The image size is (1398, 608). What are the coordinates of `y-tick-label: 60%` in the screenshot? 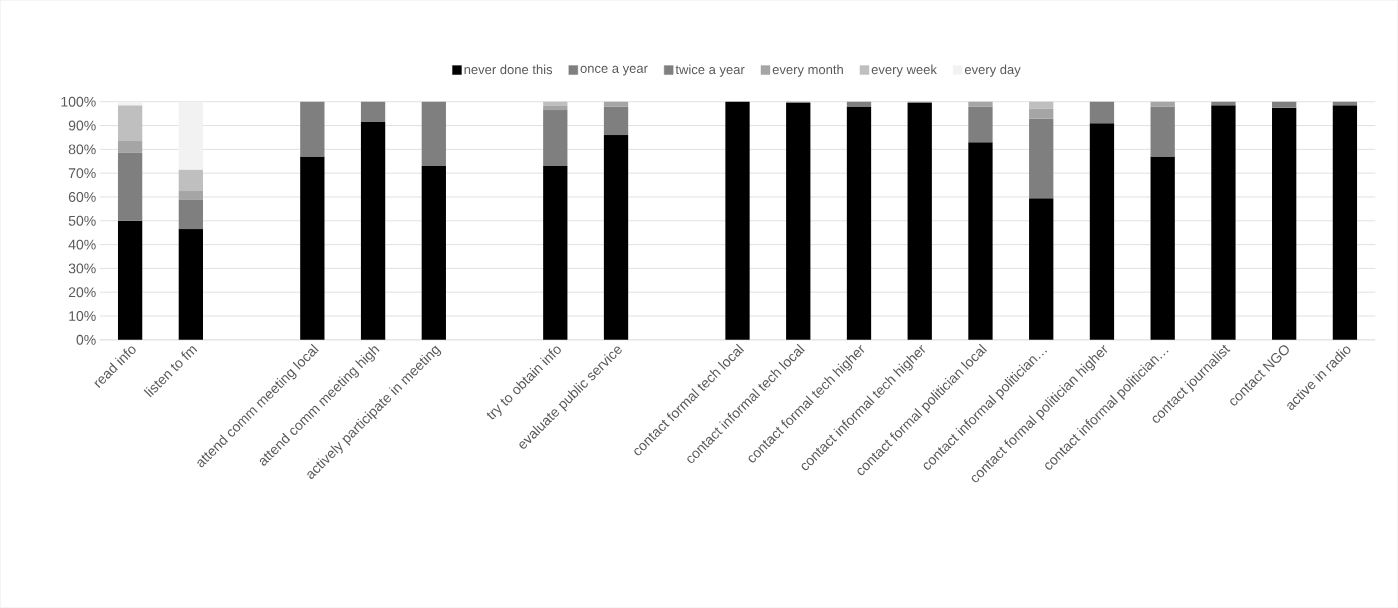 It's located at (82, 197).